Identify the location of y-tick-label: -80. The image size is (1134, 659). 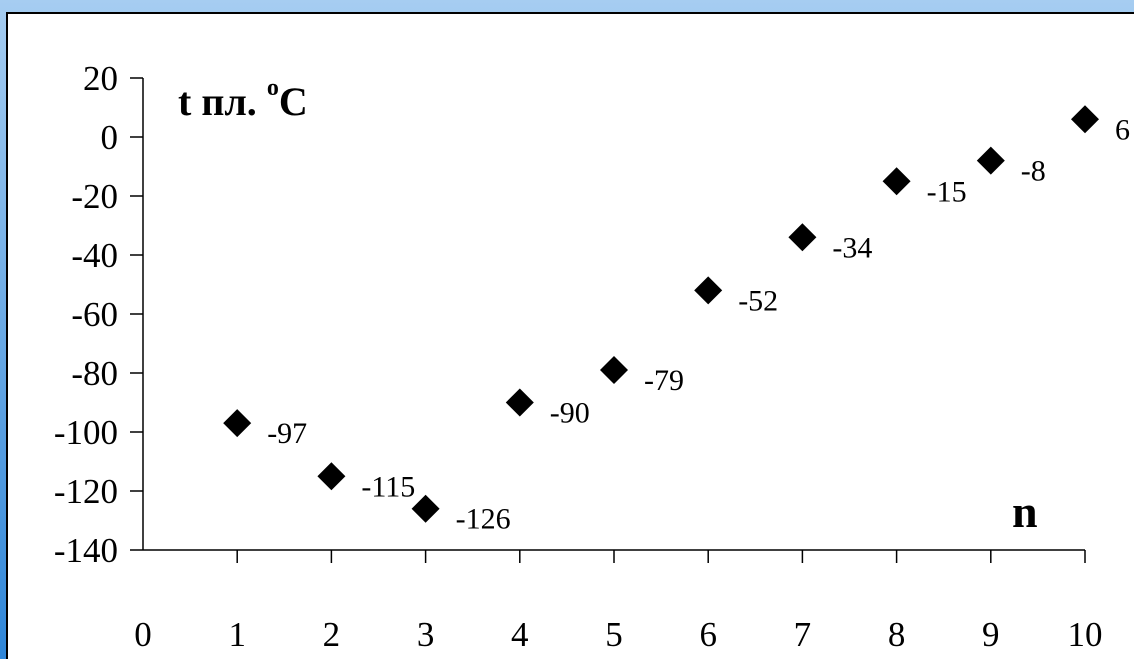
(94, 373).